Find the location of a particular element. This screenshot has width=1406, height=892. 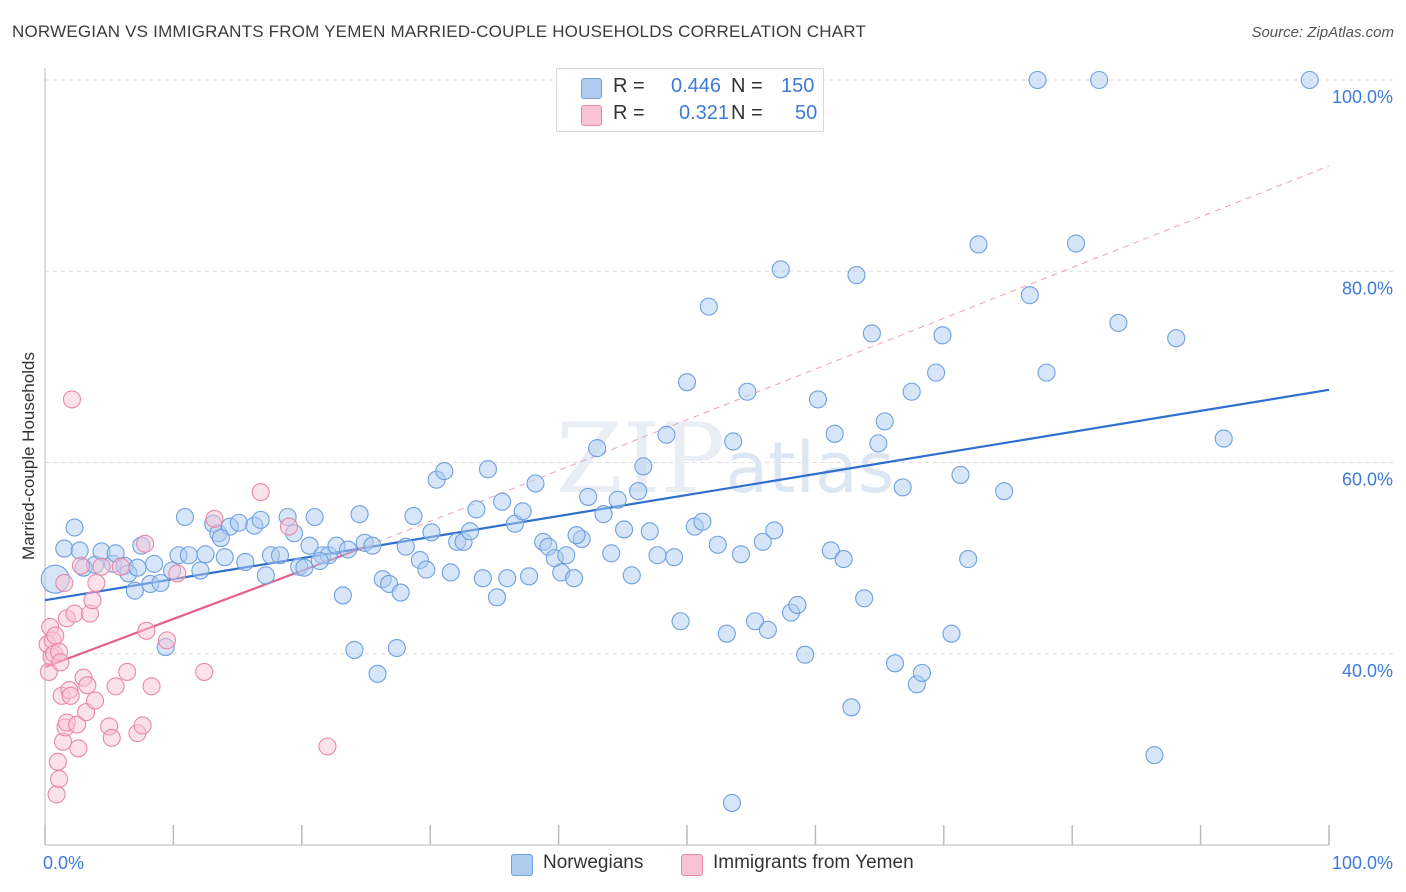

legend-swatch-pink is located at coordinates (591, 115).